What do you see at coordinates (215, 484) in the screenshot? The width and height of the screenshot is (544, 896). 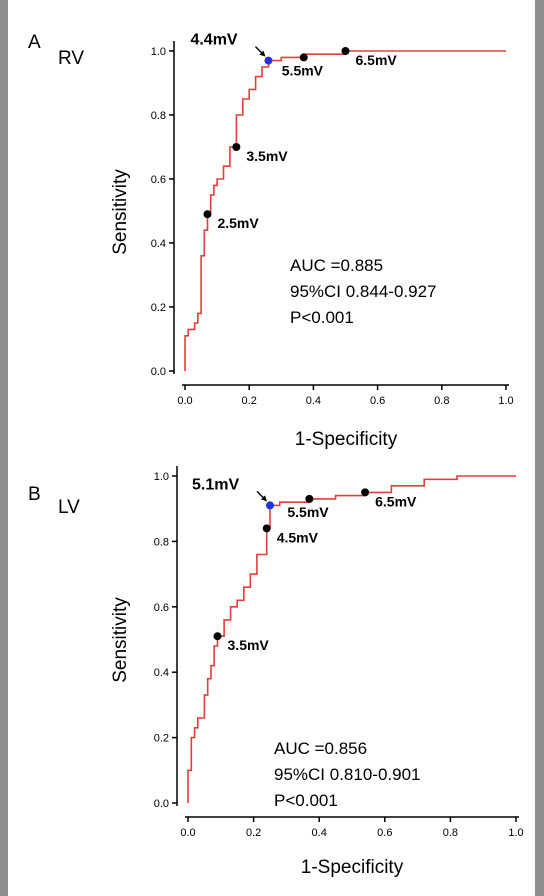 I see `cutoff-label: 5.1mV` at bounding box center [215, 484].